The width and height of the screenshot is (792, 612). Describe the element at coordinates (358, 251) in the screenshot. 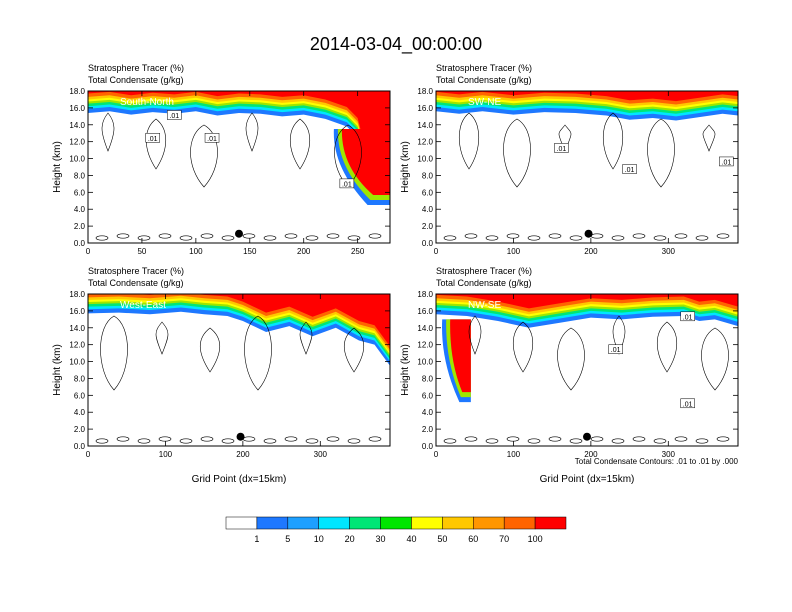

I see `x-tick-label: 250` at that location.